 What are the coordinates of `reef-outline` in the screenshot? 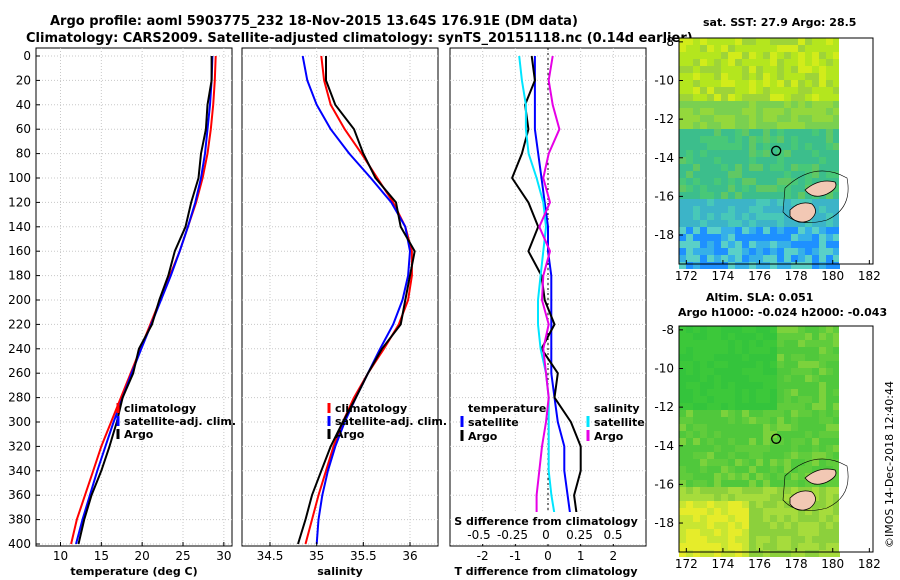 It's located at (815, 196).